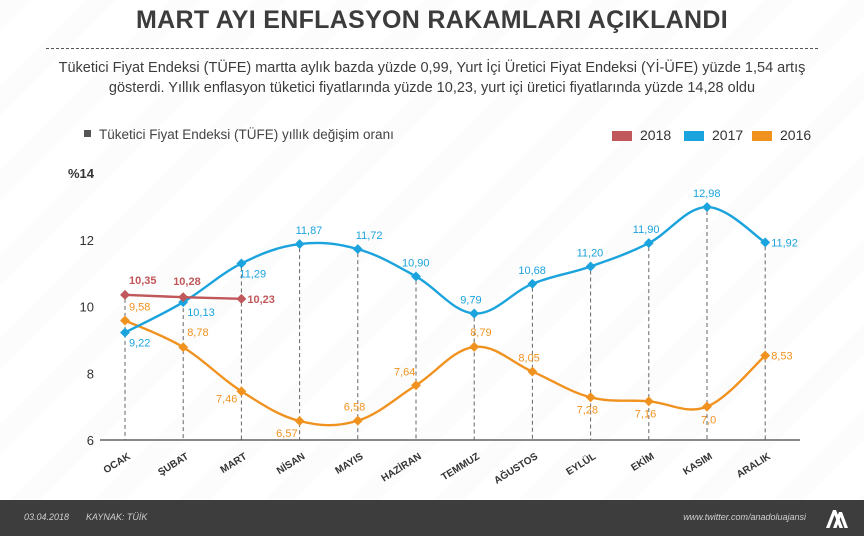 The height and width of the screenshot is (536, 864). What do you see at coordinates (90, 373) in the screenshot?
I see `y-tick-label: 8` at bounding box center [90, 373].